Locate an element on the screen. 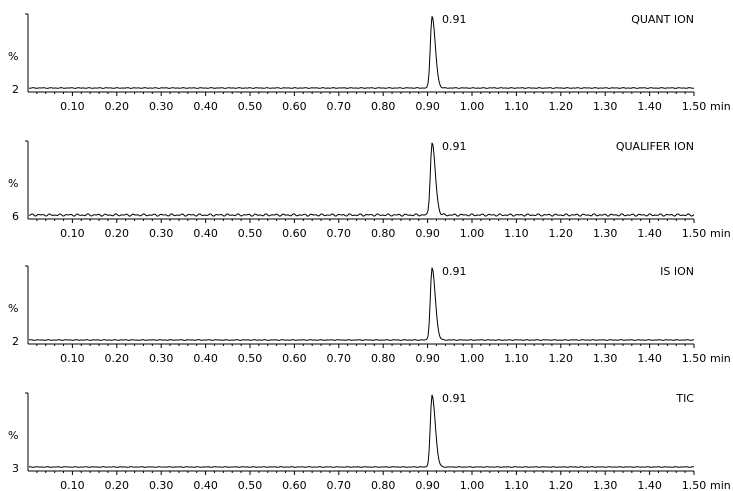  y-baseline-label: 3 is located at coordinates (15, 468).